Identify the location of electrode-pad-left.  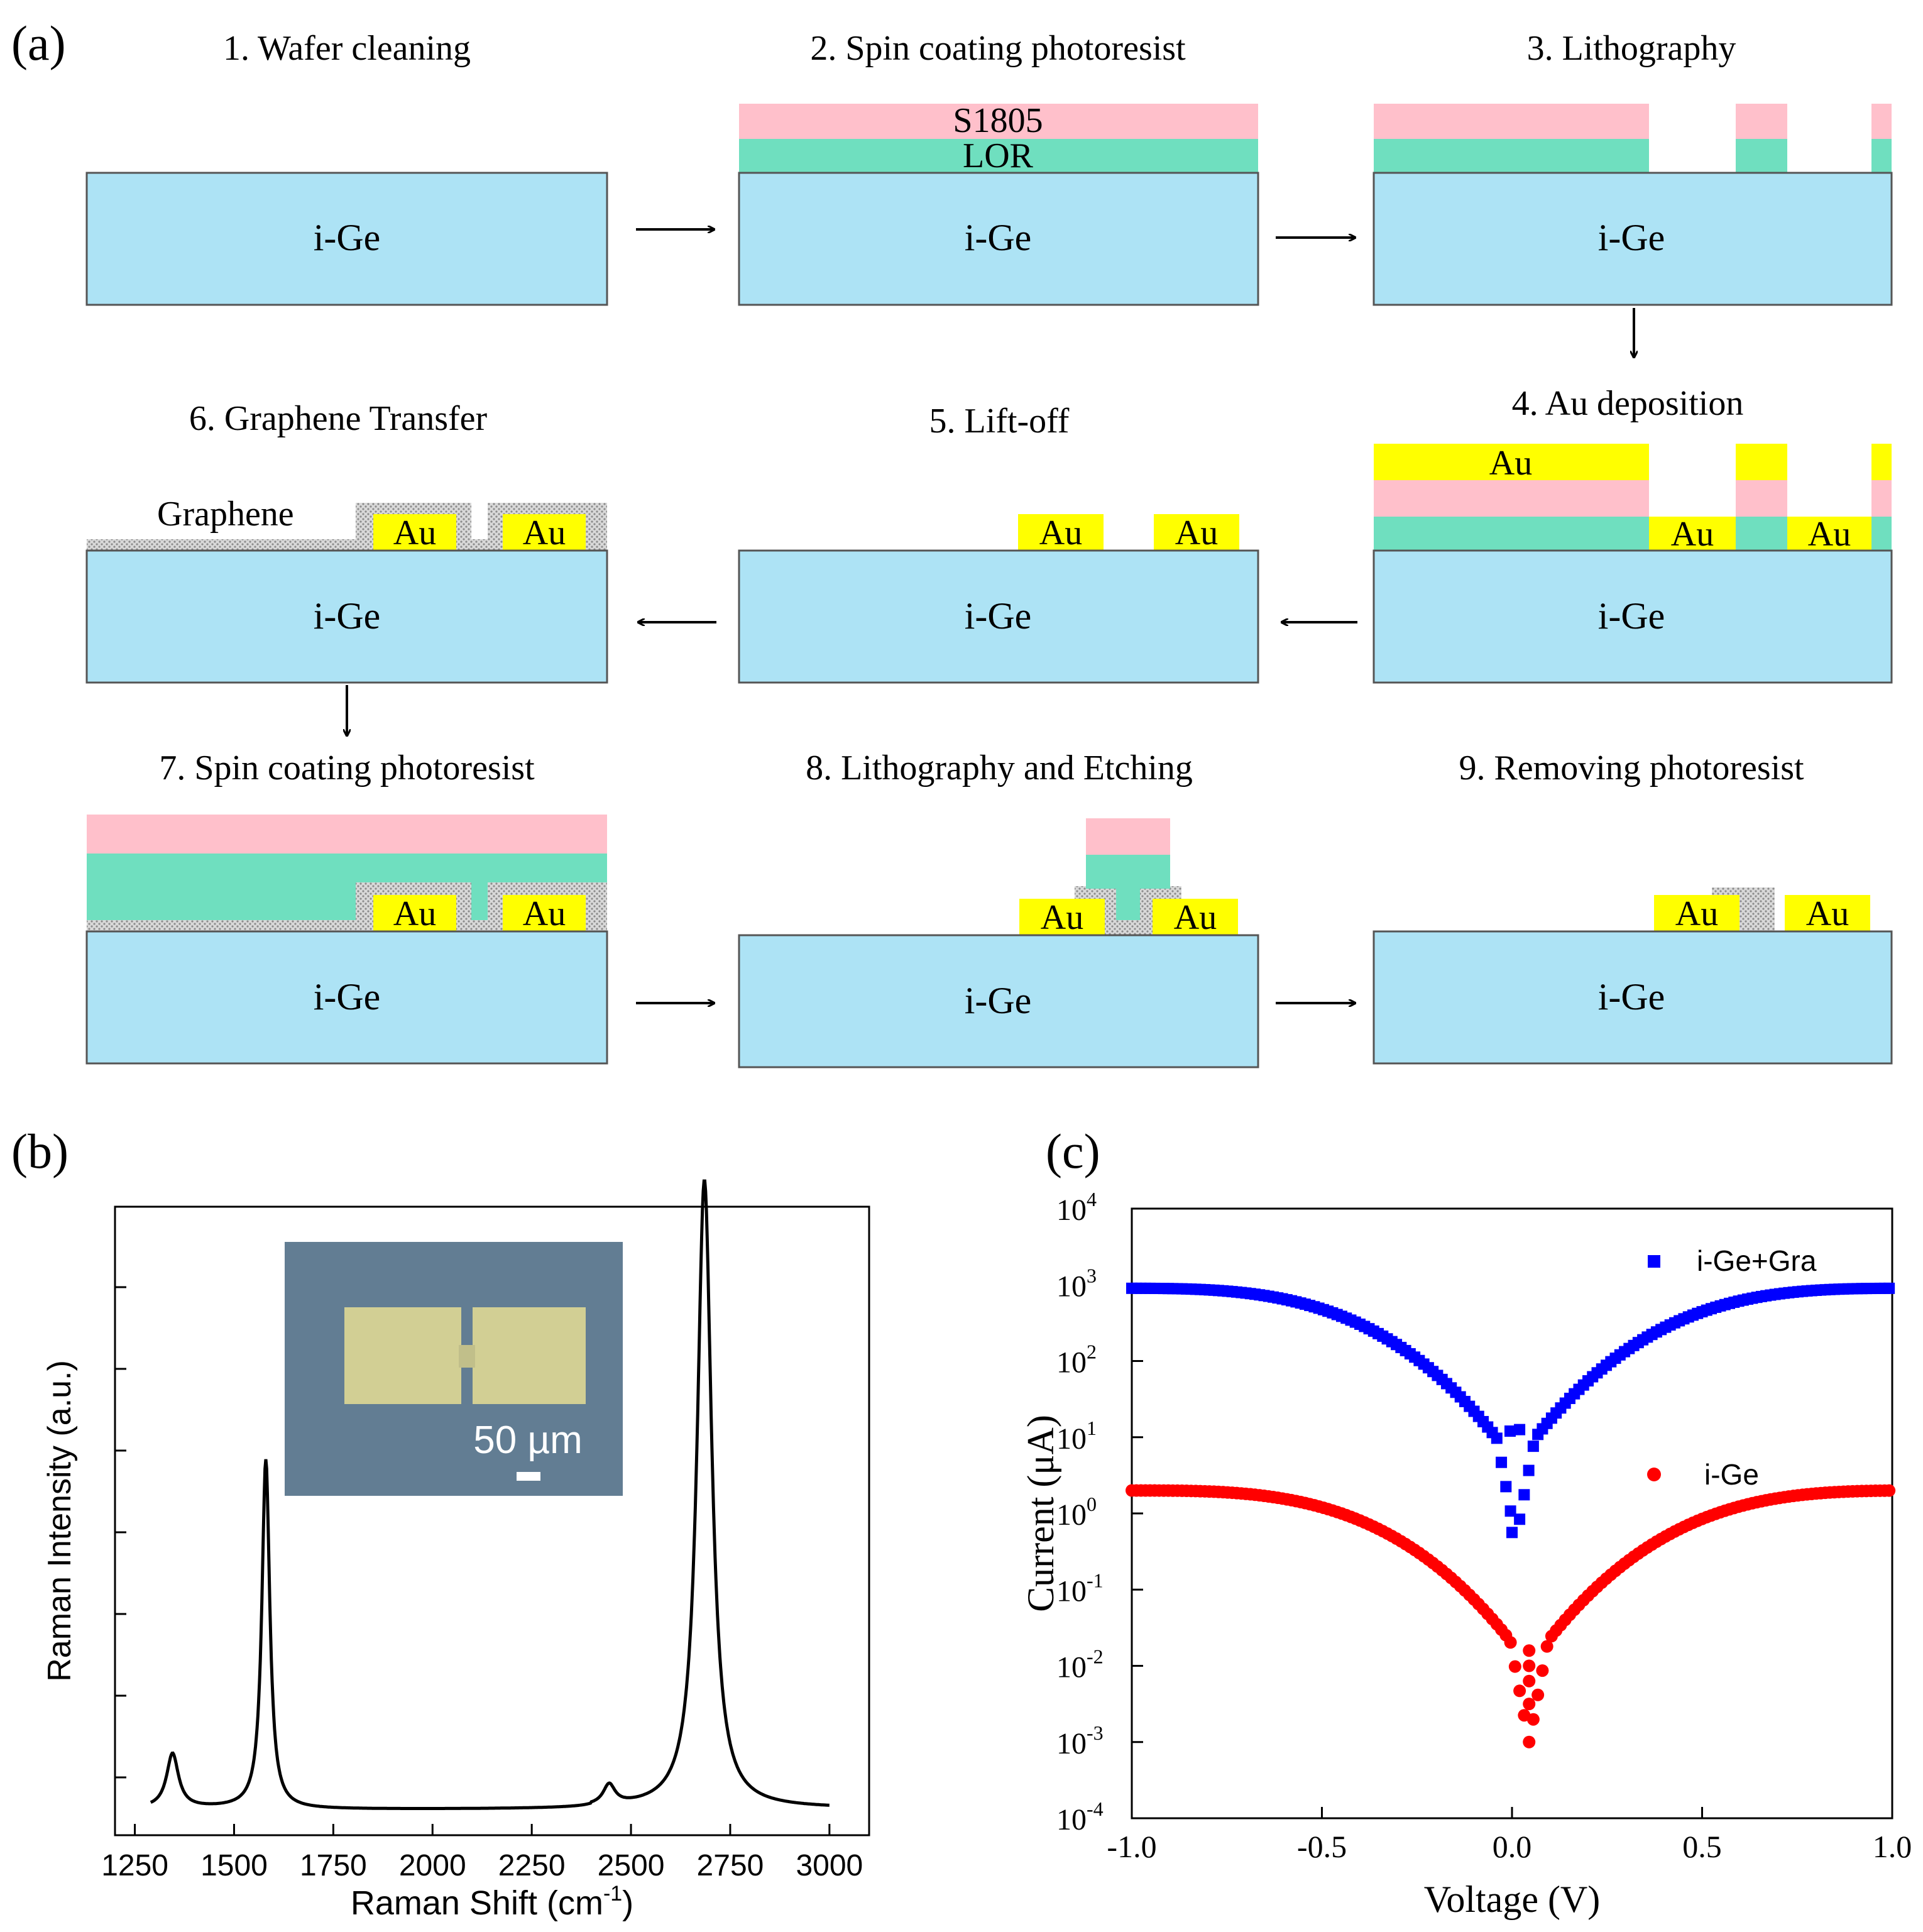
(402, 1355).